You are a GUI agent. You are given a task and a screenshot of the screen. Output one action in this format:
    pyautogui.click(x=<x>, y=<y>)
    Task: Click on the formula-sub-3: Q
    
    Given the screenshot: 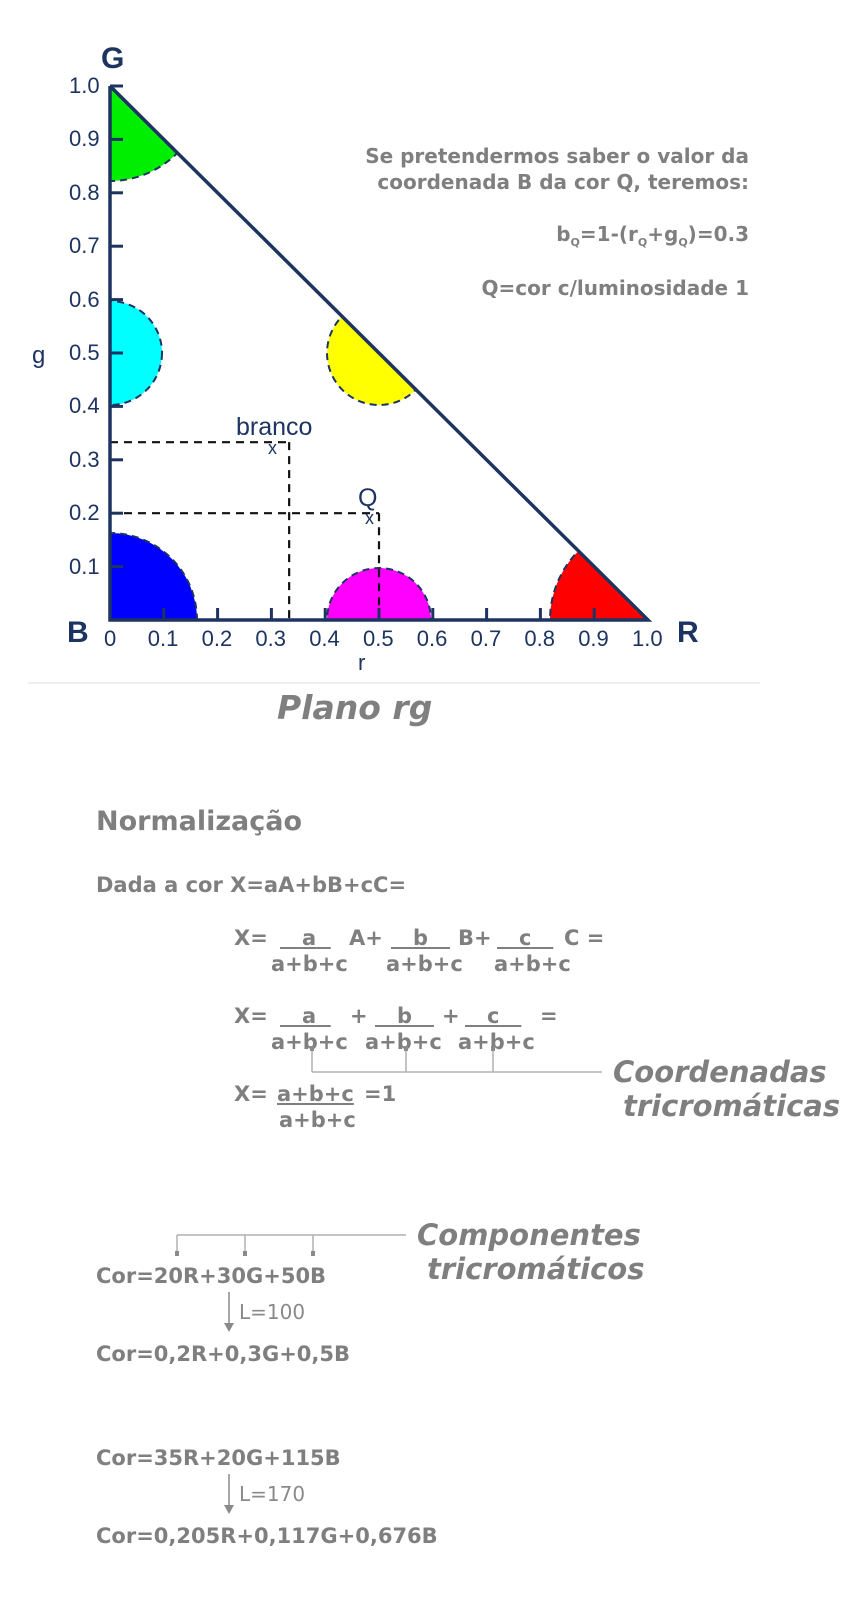 What is the action you would take?
    pyautogui.click(x=683, y=242)
    